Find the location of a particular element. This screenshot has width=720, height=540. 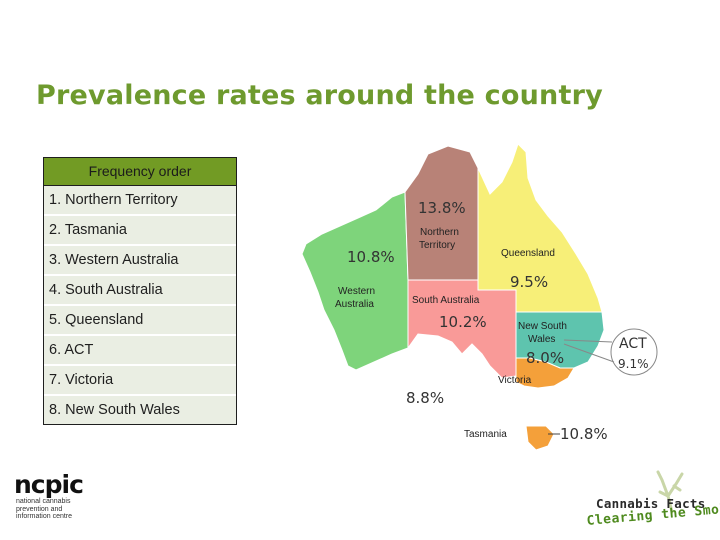

vic-label: Victoria is located at coordinates (515, 380).